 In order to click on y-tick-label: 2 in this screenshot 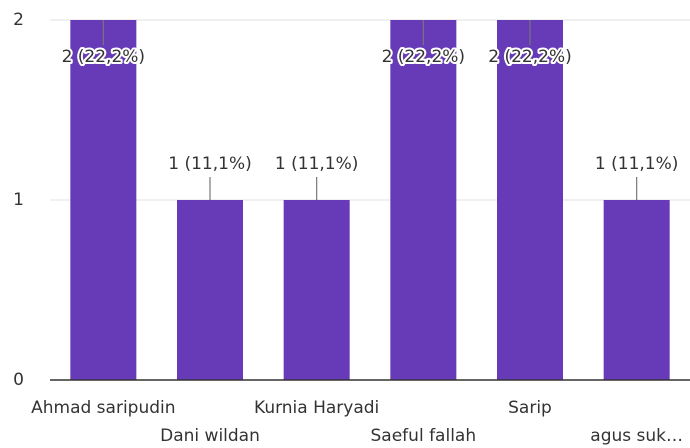, I will do `click(18, 20)`.